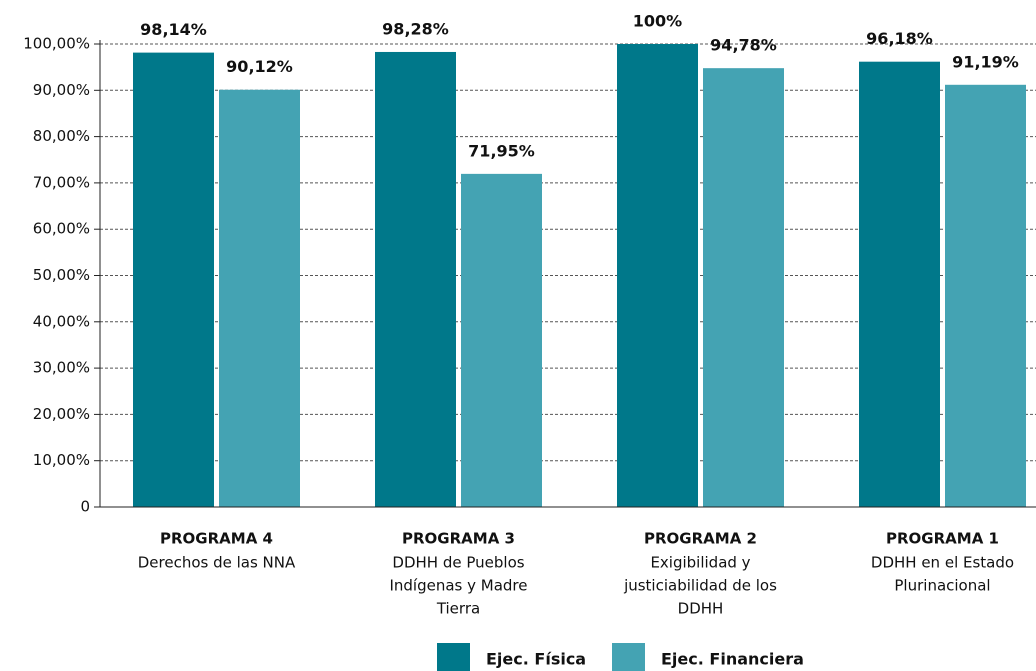 The width and height of the screenshot is (1036, 671). Describe the element at coordinates (458, 563) in the screenshot. I see `category-description: DDHH de Pueblos` at that location.